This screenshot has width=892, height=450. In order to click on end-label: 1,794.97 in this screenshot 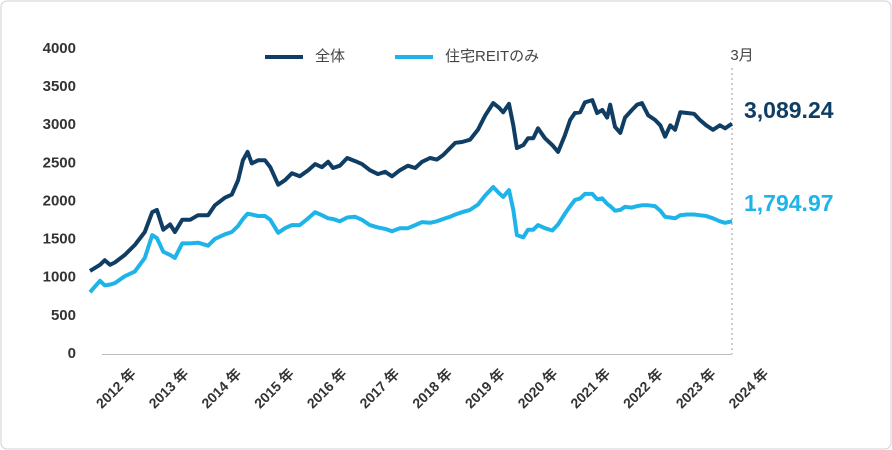, I will do `click(789, 203)`.